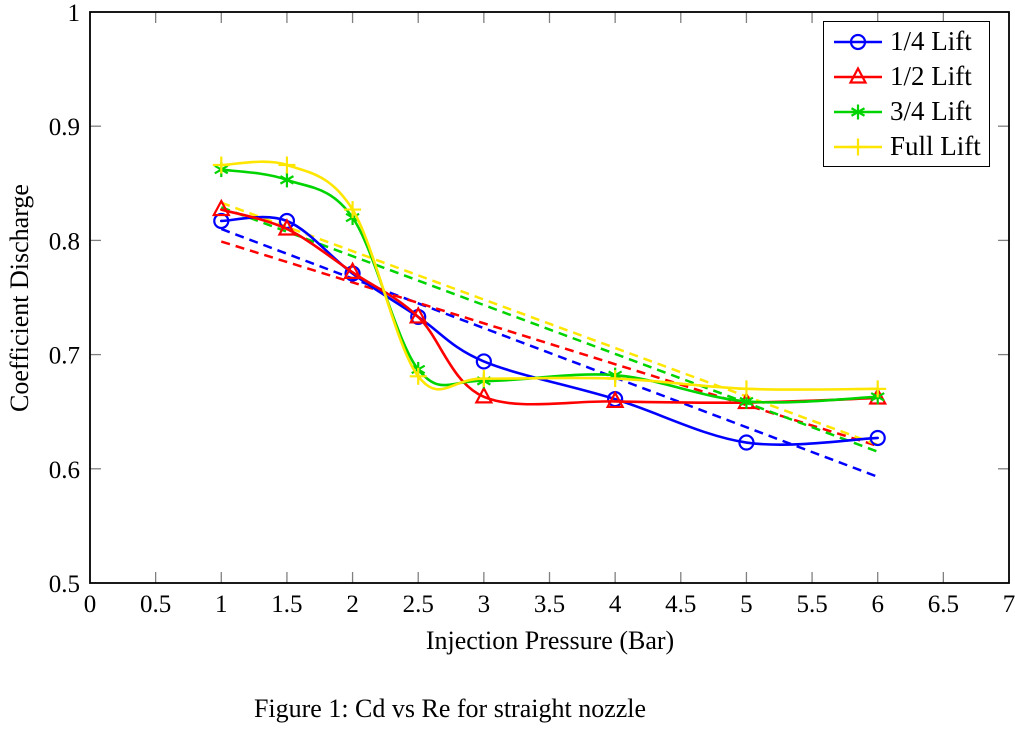 The height and width of the screenshot is (732, 1015). Describe the element at coordinates (935, 146) in the screenshot. I see `legend-label: Full Lift` at that location.